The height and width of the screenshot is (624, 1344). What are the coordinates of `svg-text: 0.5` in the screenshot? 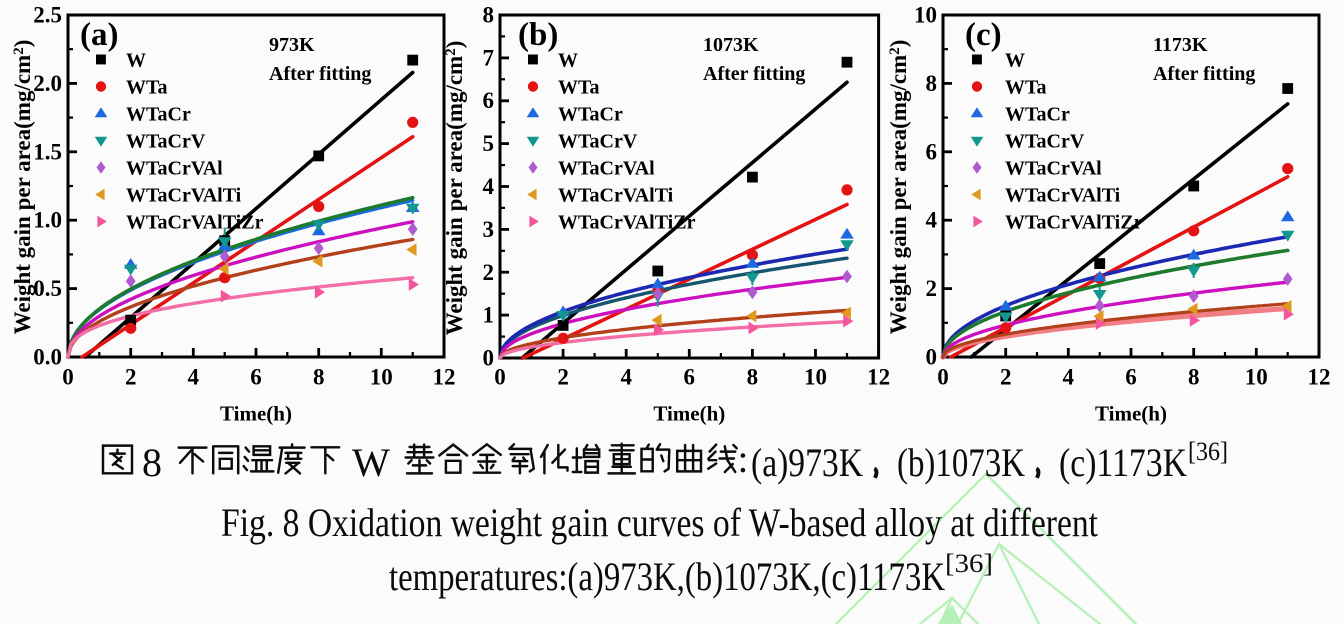 It's located at (47, 288).